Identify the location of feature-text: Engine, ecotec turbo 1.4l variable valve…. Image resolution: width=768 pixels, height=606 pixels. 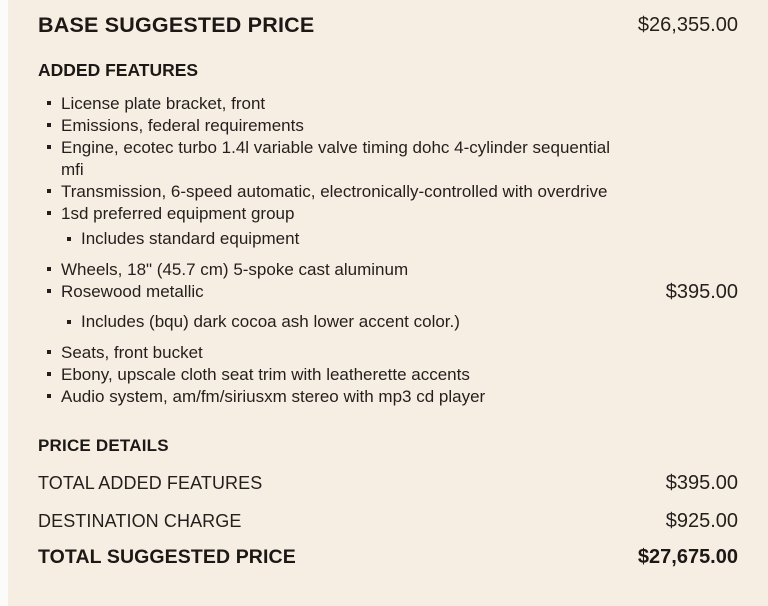
(336, 158).